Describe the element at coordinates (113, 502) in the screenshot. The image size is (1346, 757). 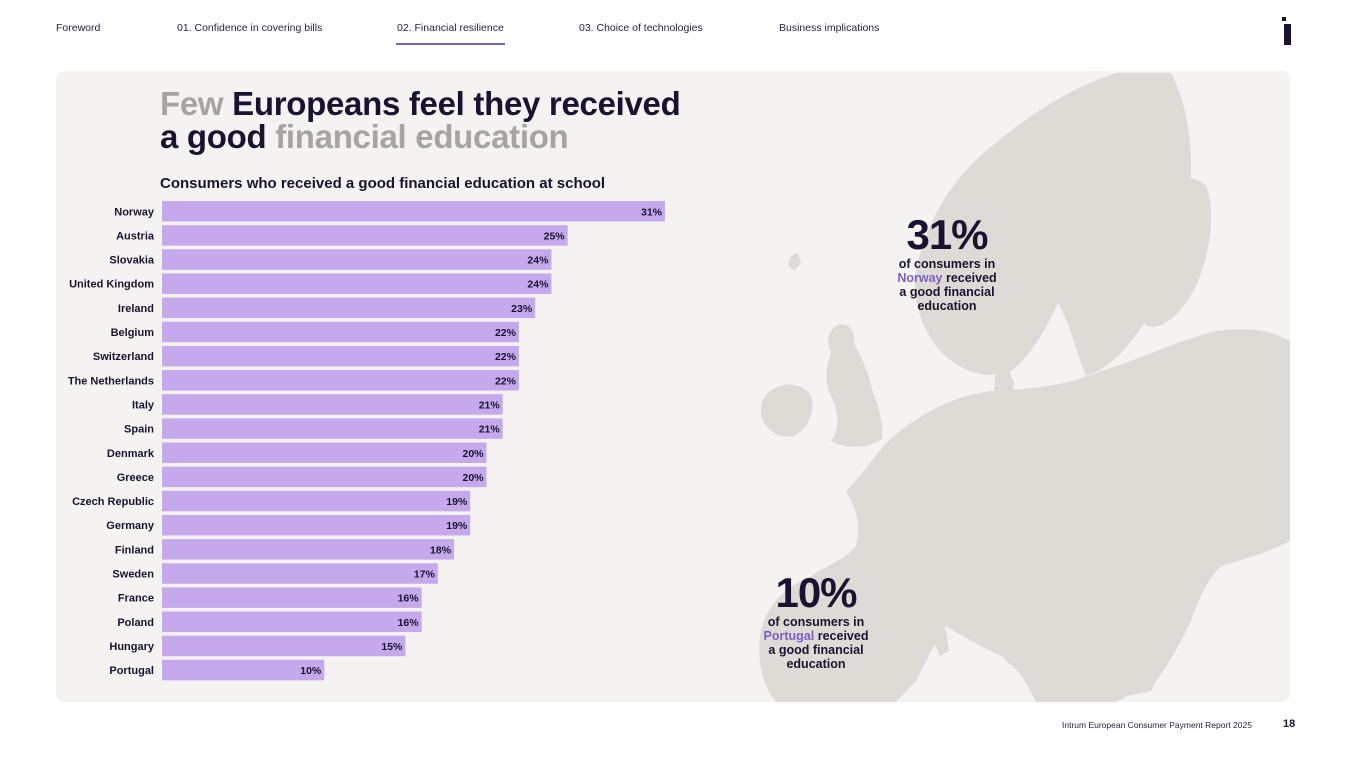
I see `category-label: Czech Republic` at that location.